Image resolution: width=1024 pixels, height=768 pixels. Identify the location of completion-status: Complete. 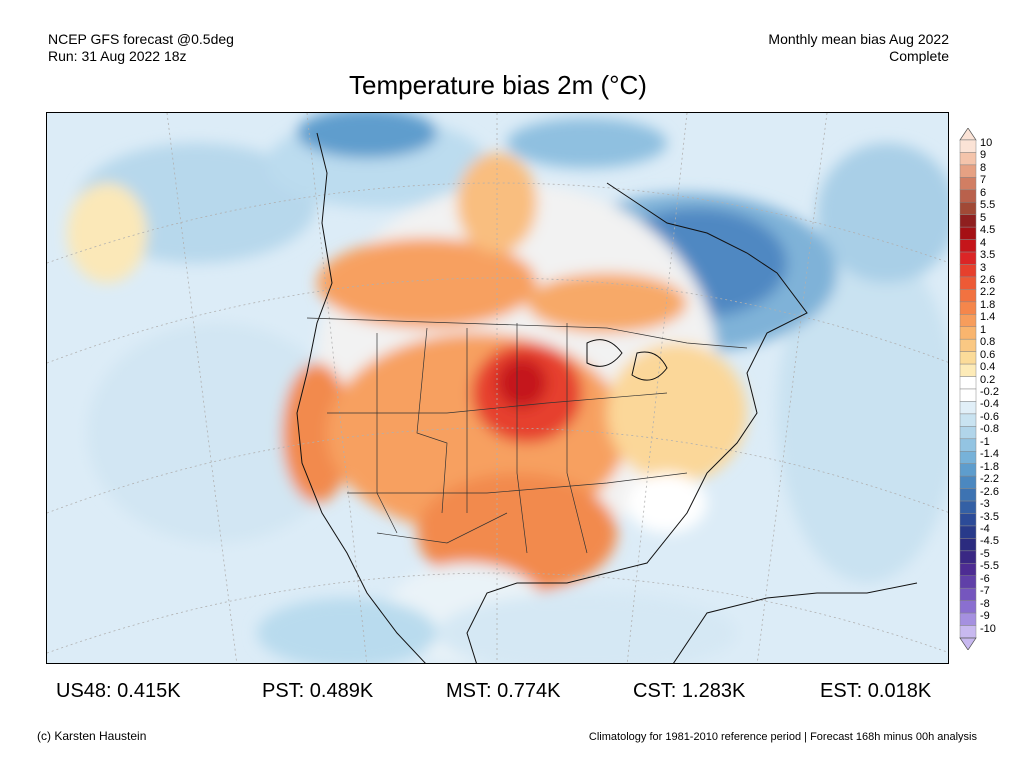
(919, 56).